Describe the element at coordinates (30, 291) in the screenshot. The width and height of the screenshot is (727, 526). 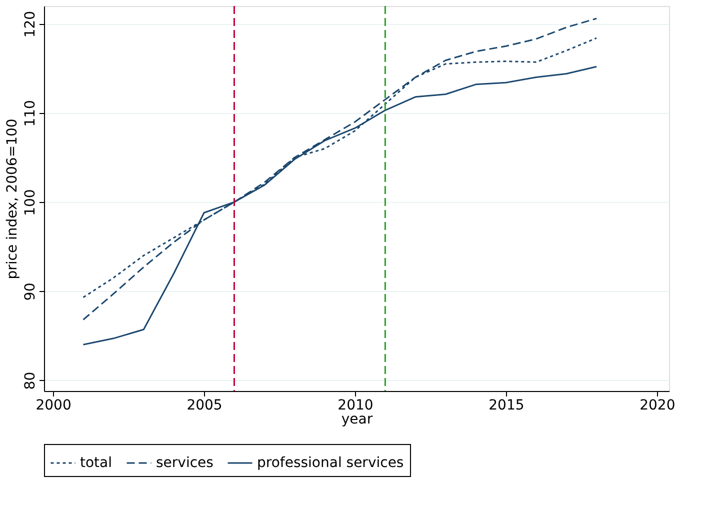
I see `y-tick-label: 90` at that location.